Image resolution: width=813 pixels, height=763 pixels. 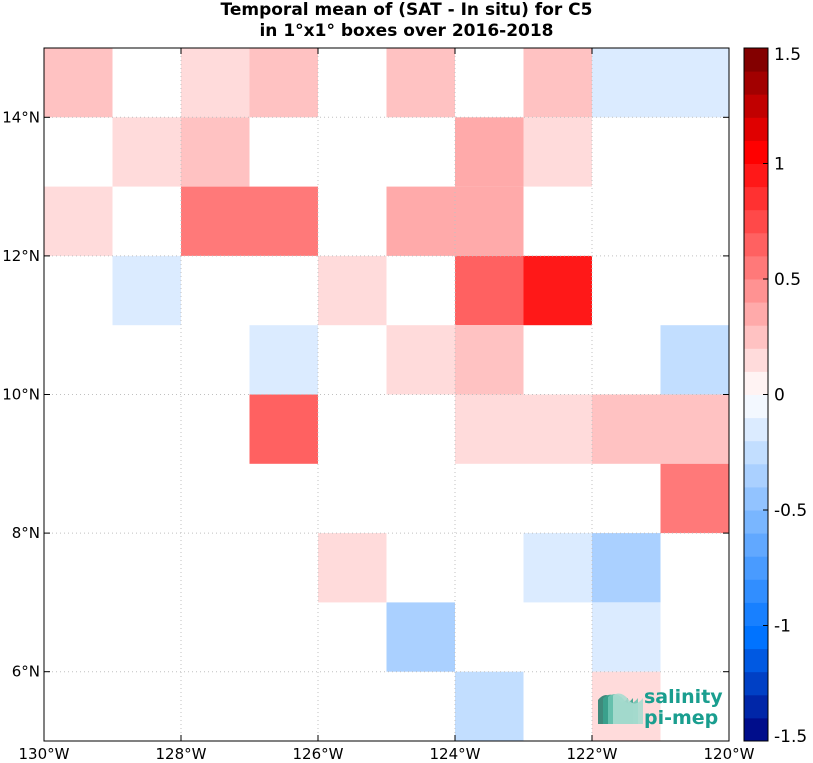 What do you see at coordinates (683, 697) in the screenshot?
I see `logo-line-1: salinity` at bounding box center [683, 697].